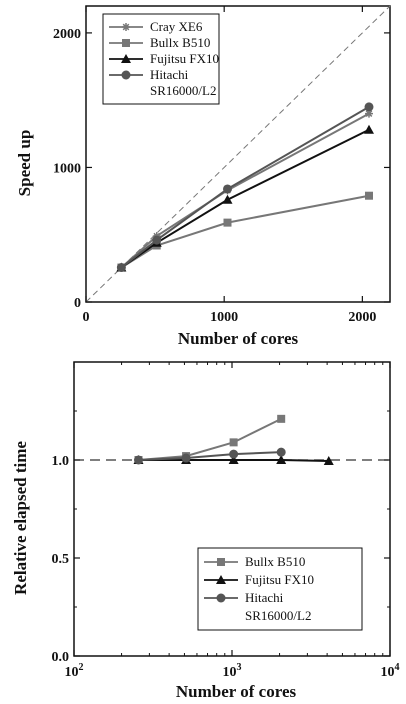  What do you see at coordinates (176, 26) in the screenshot?
I see `legend-label-cray-xe6: Cray XE6` at bounding box center [176, 26].